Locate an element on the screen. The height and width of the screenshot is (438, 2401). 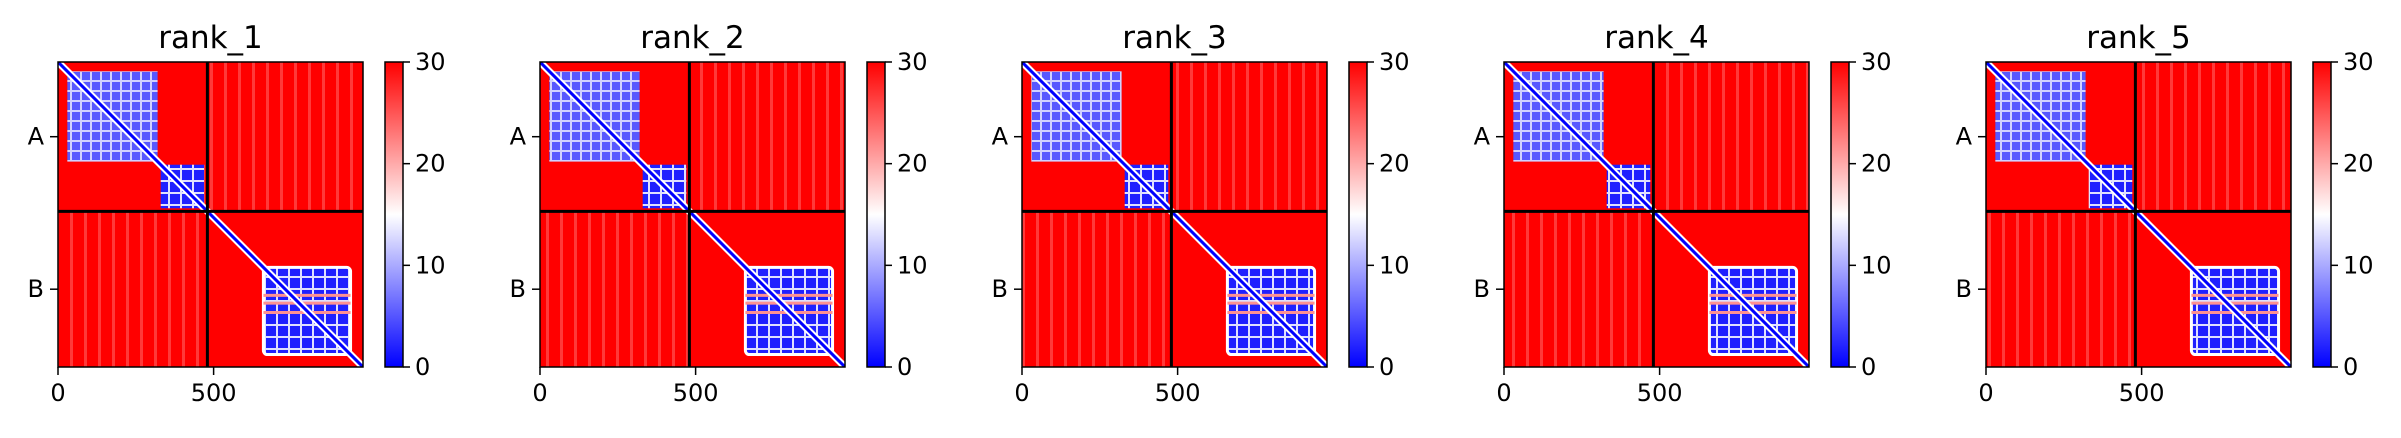
panel-title: rank_1 is located at coordinates (210, 38).